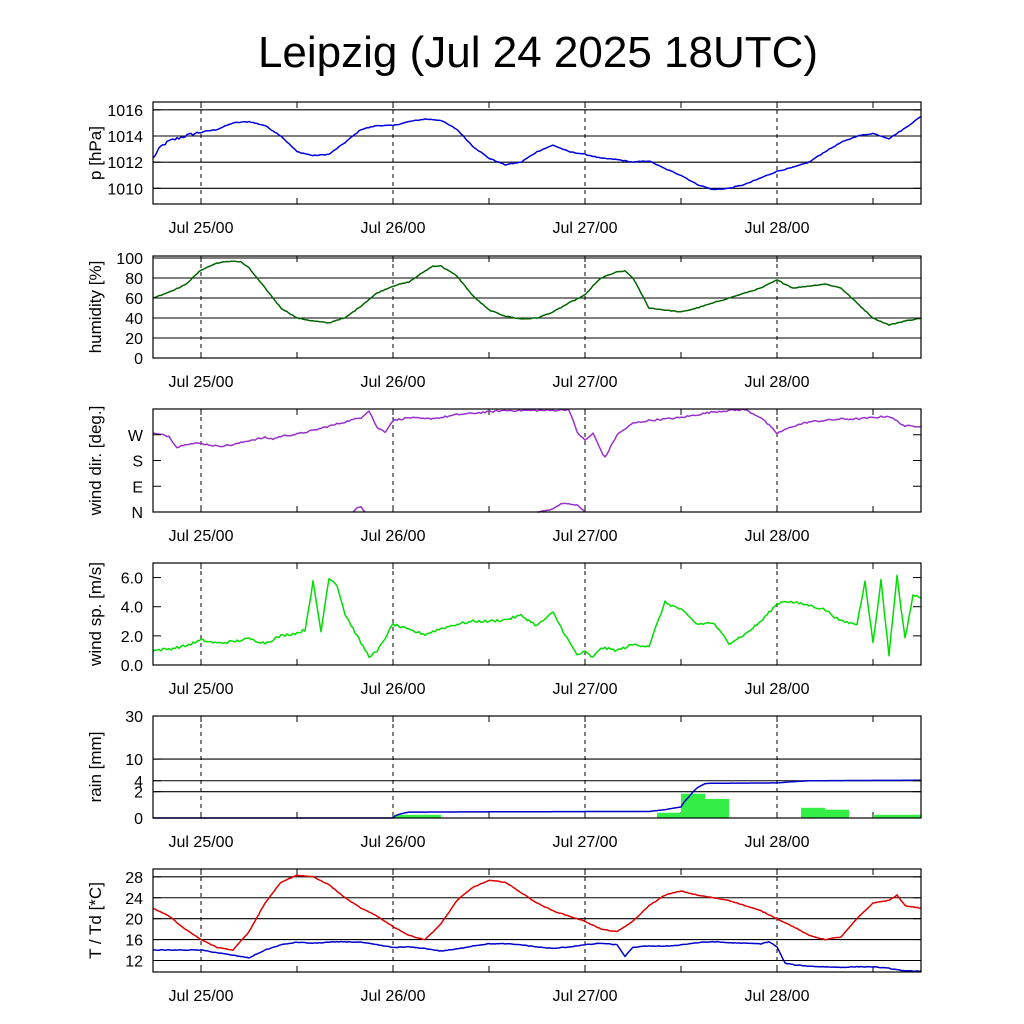 This screenshot has width=1024, height=1024. Describe the element at coordinates (138, 782) in the screenshot. I see `y-tick-label: 4` at that location.